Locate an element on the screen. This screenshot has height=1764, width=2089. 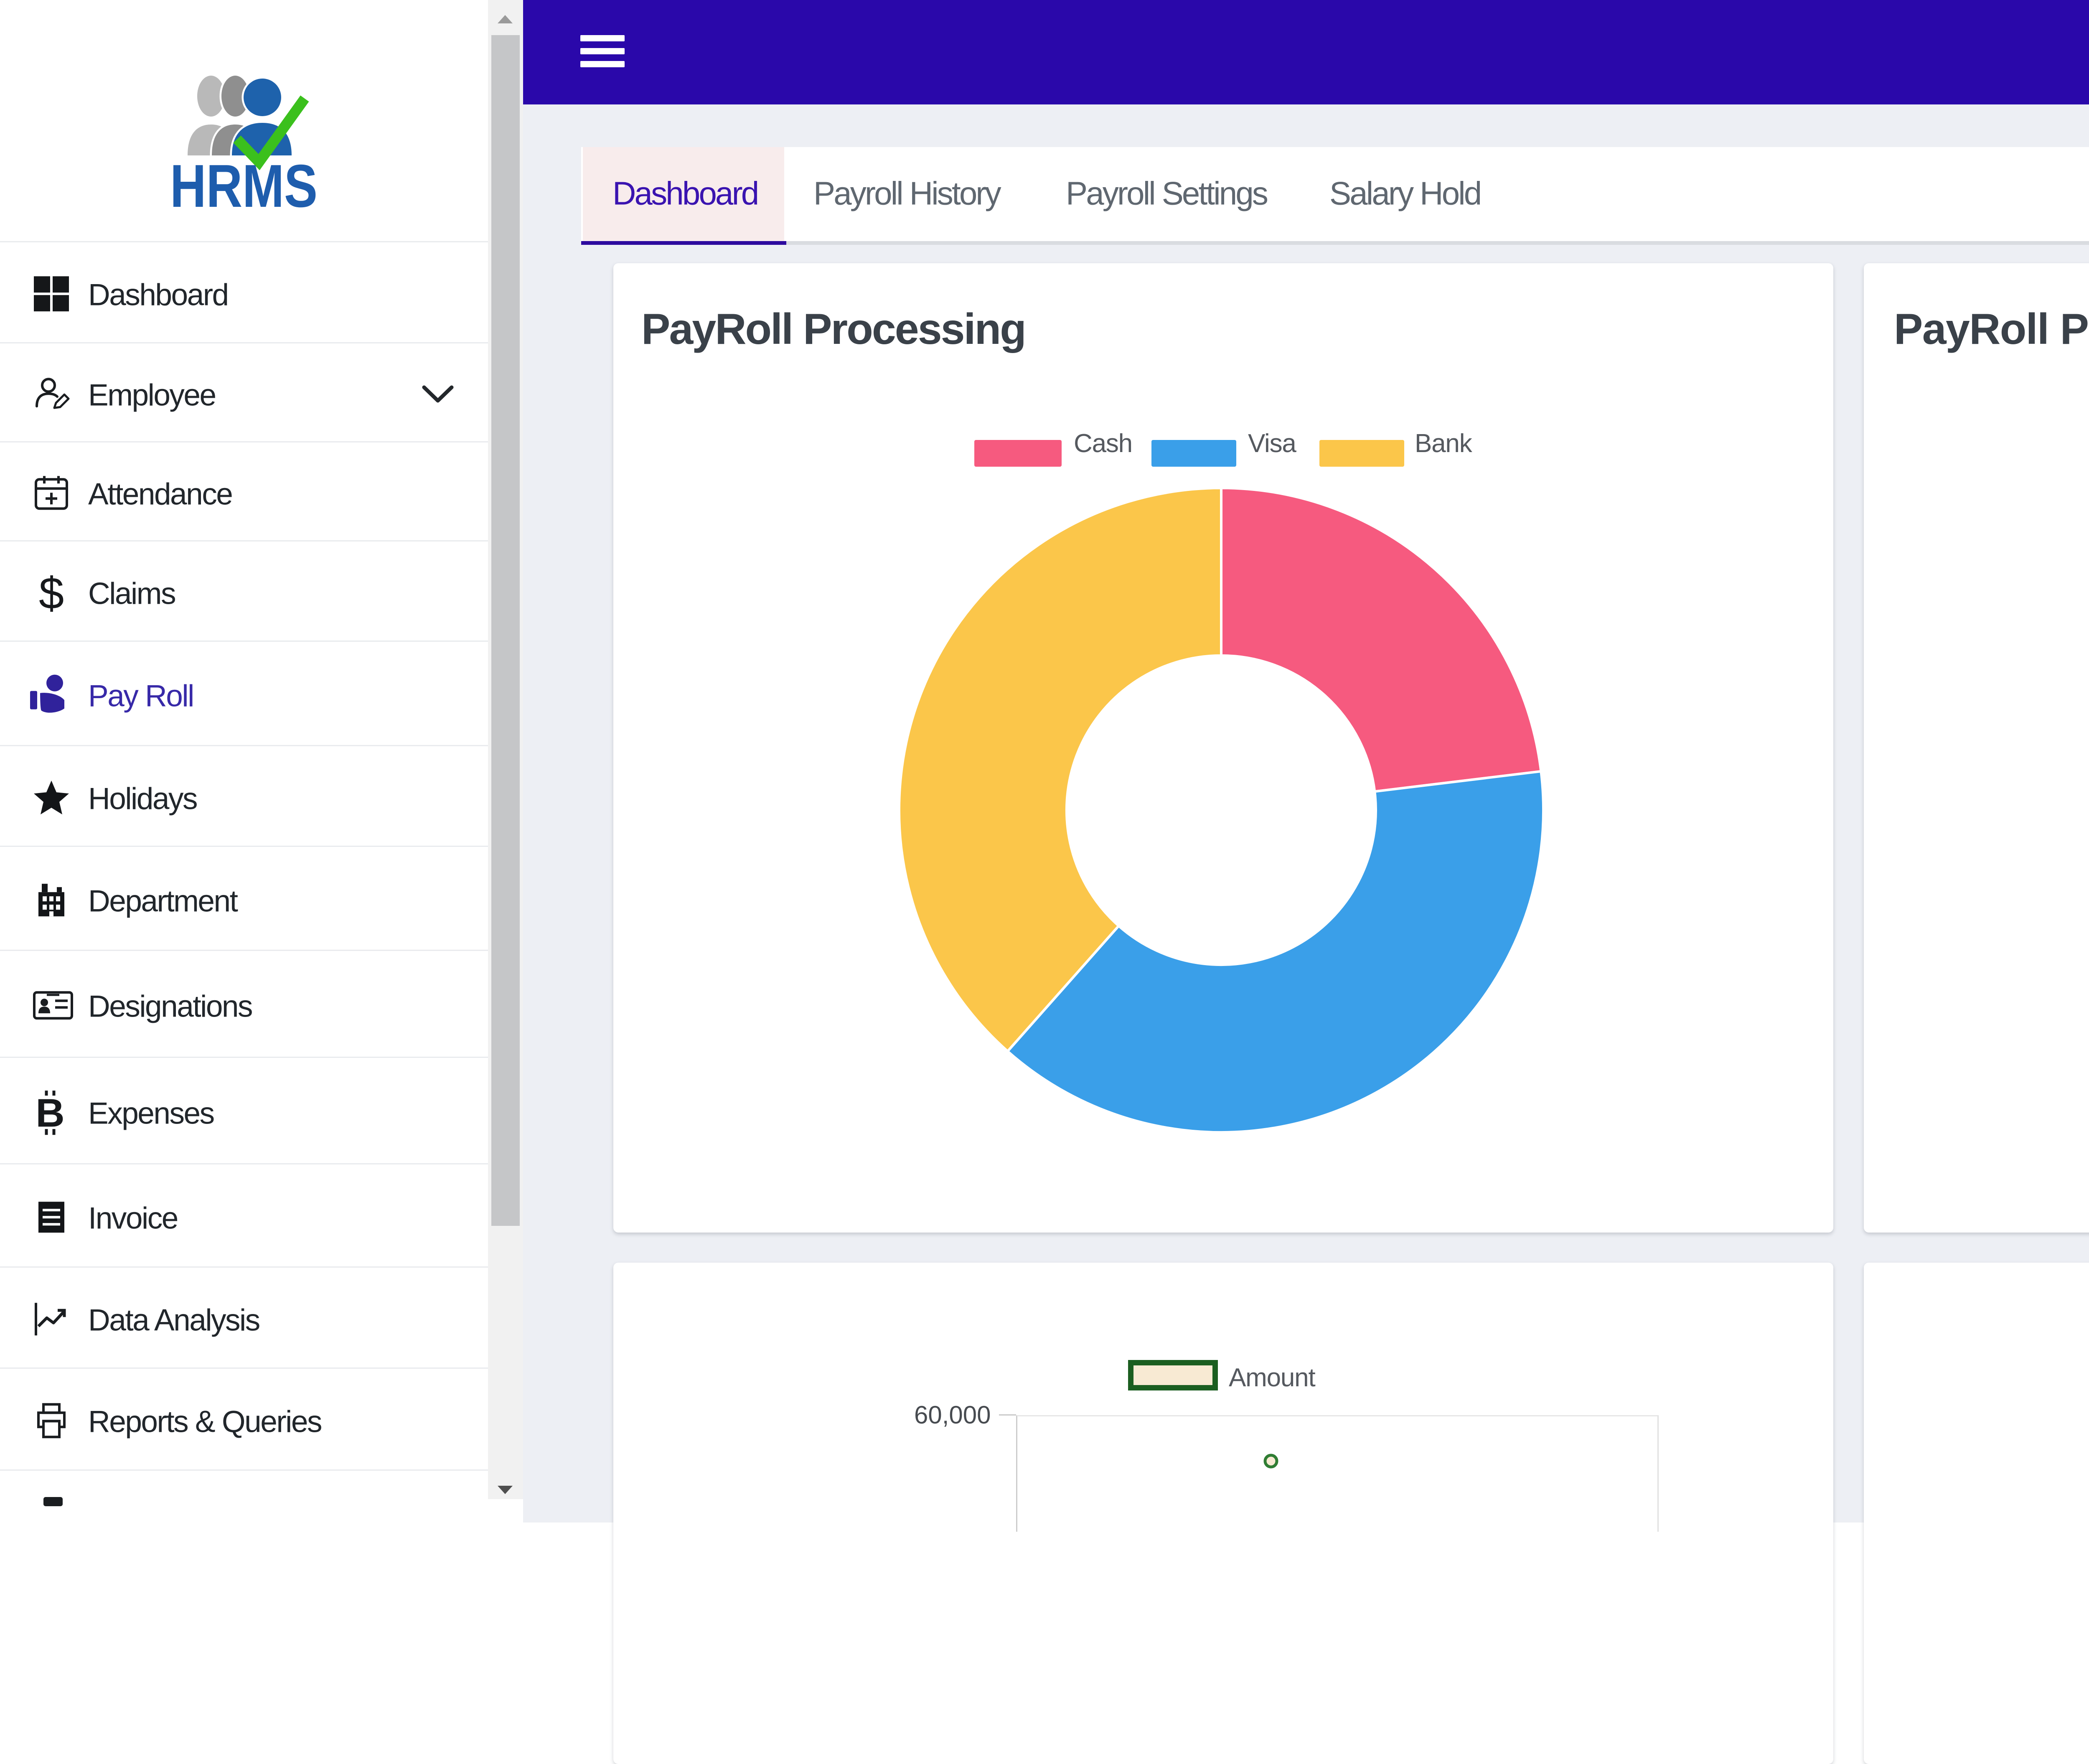
svg-text: HRMS is located at coordinates (244, 182).